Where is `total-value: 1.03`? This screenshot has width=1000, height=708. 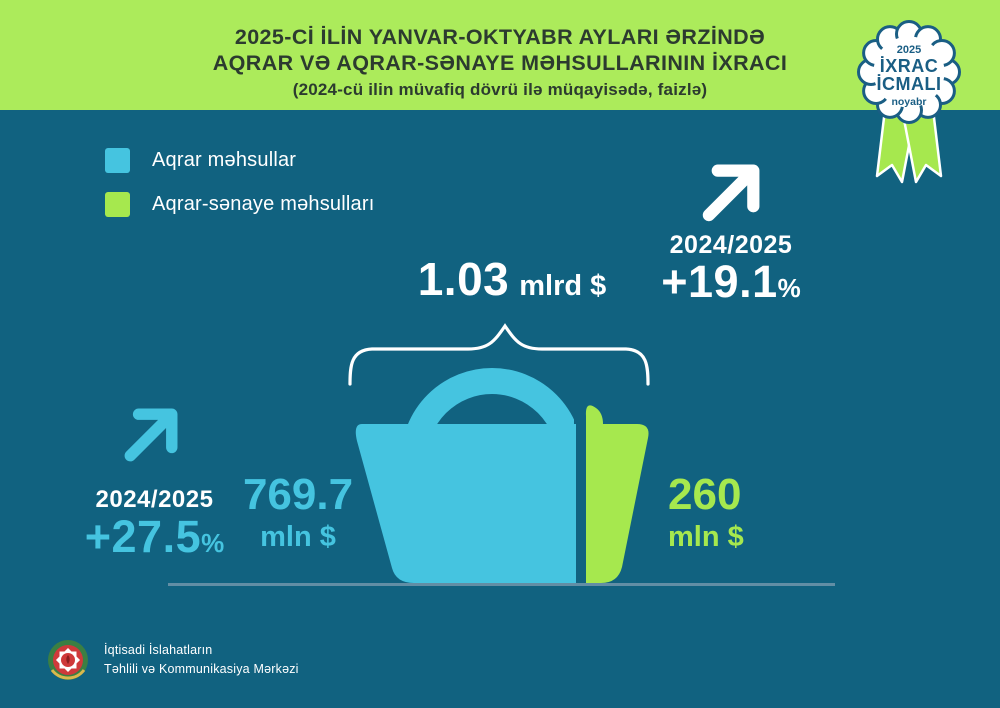
total-value: 1.03 is located at coordinates (463, 279).